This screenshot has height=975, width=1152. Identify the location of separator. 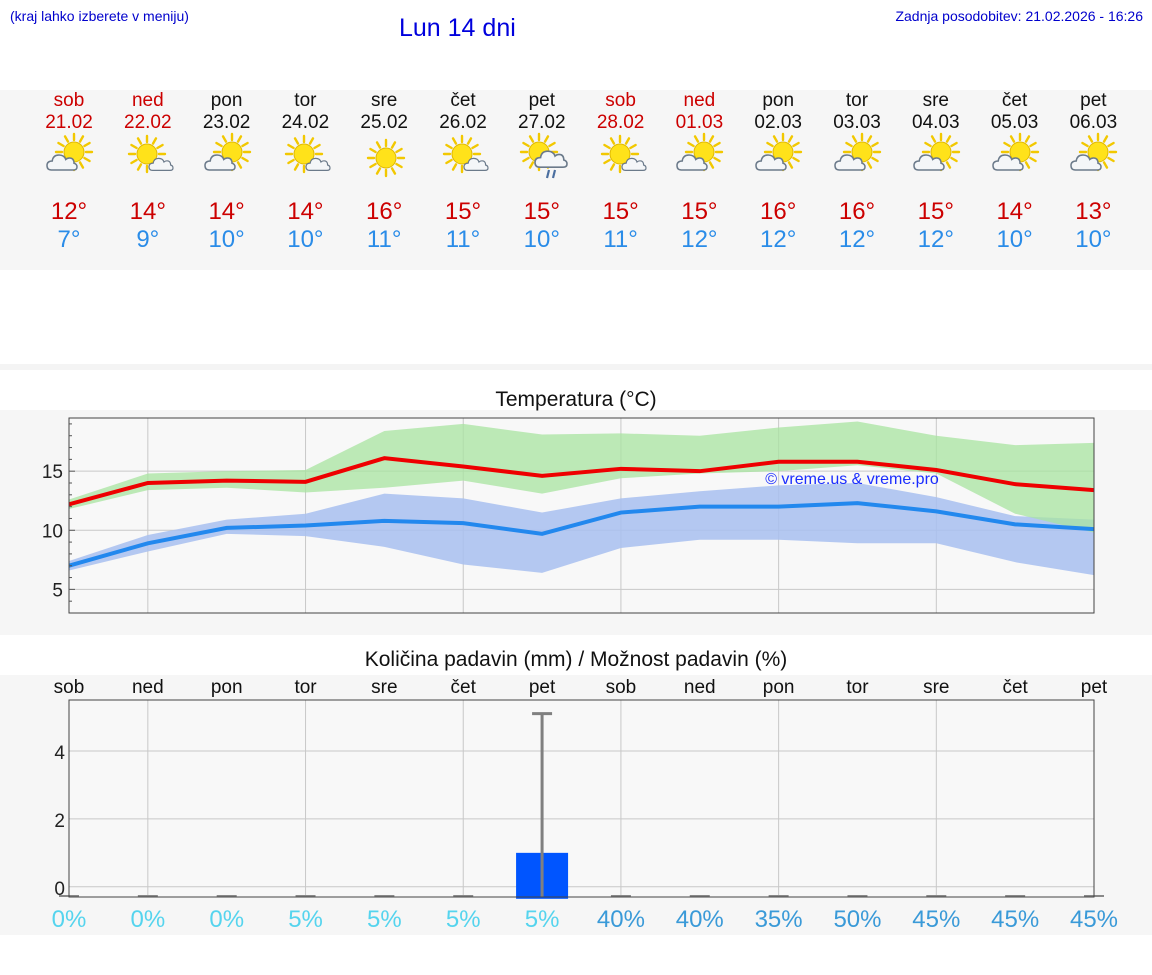
(576, 367).